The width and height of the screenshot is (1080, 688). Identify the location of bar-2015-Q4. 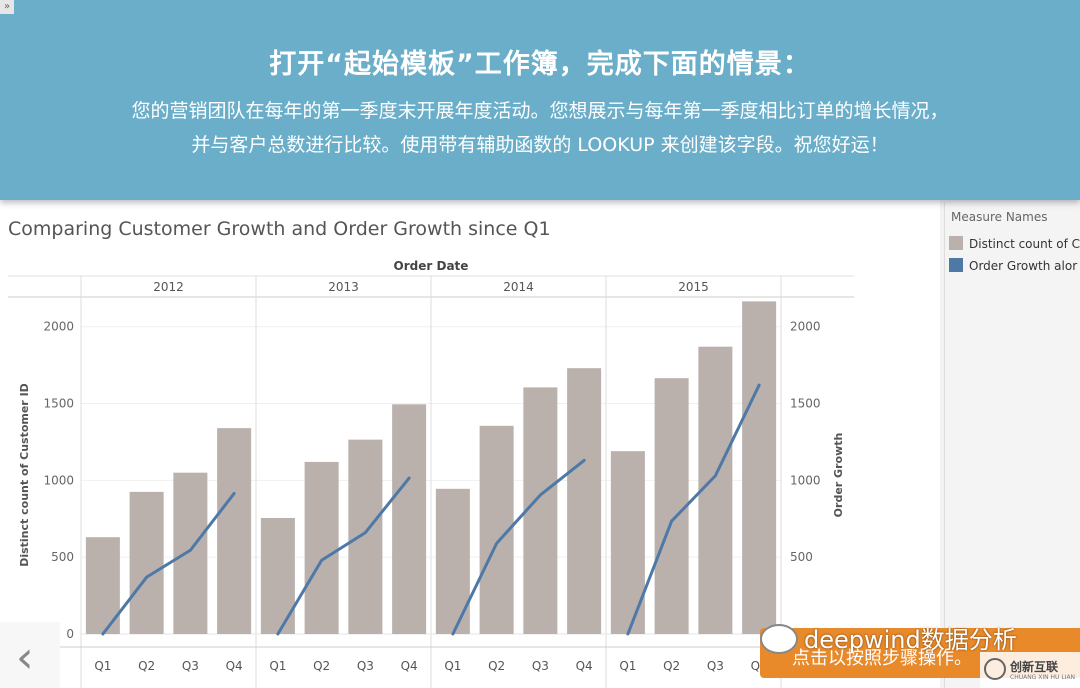
(759, 467).